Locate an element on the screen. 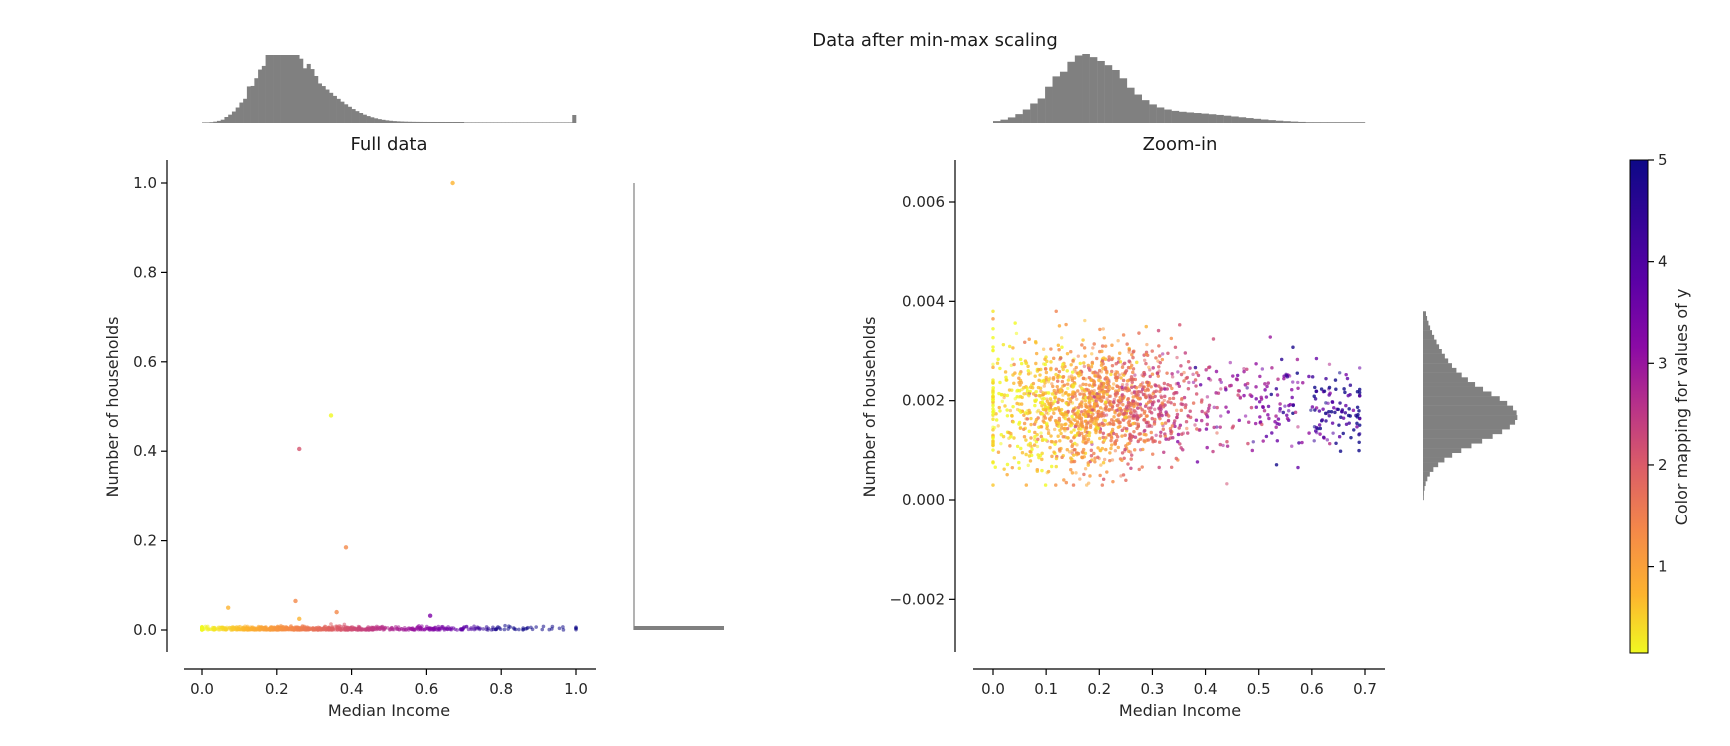  colorbar-tick-label: 4 is located at coordinates (1663, 262).